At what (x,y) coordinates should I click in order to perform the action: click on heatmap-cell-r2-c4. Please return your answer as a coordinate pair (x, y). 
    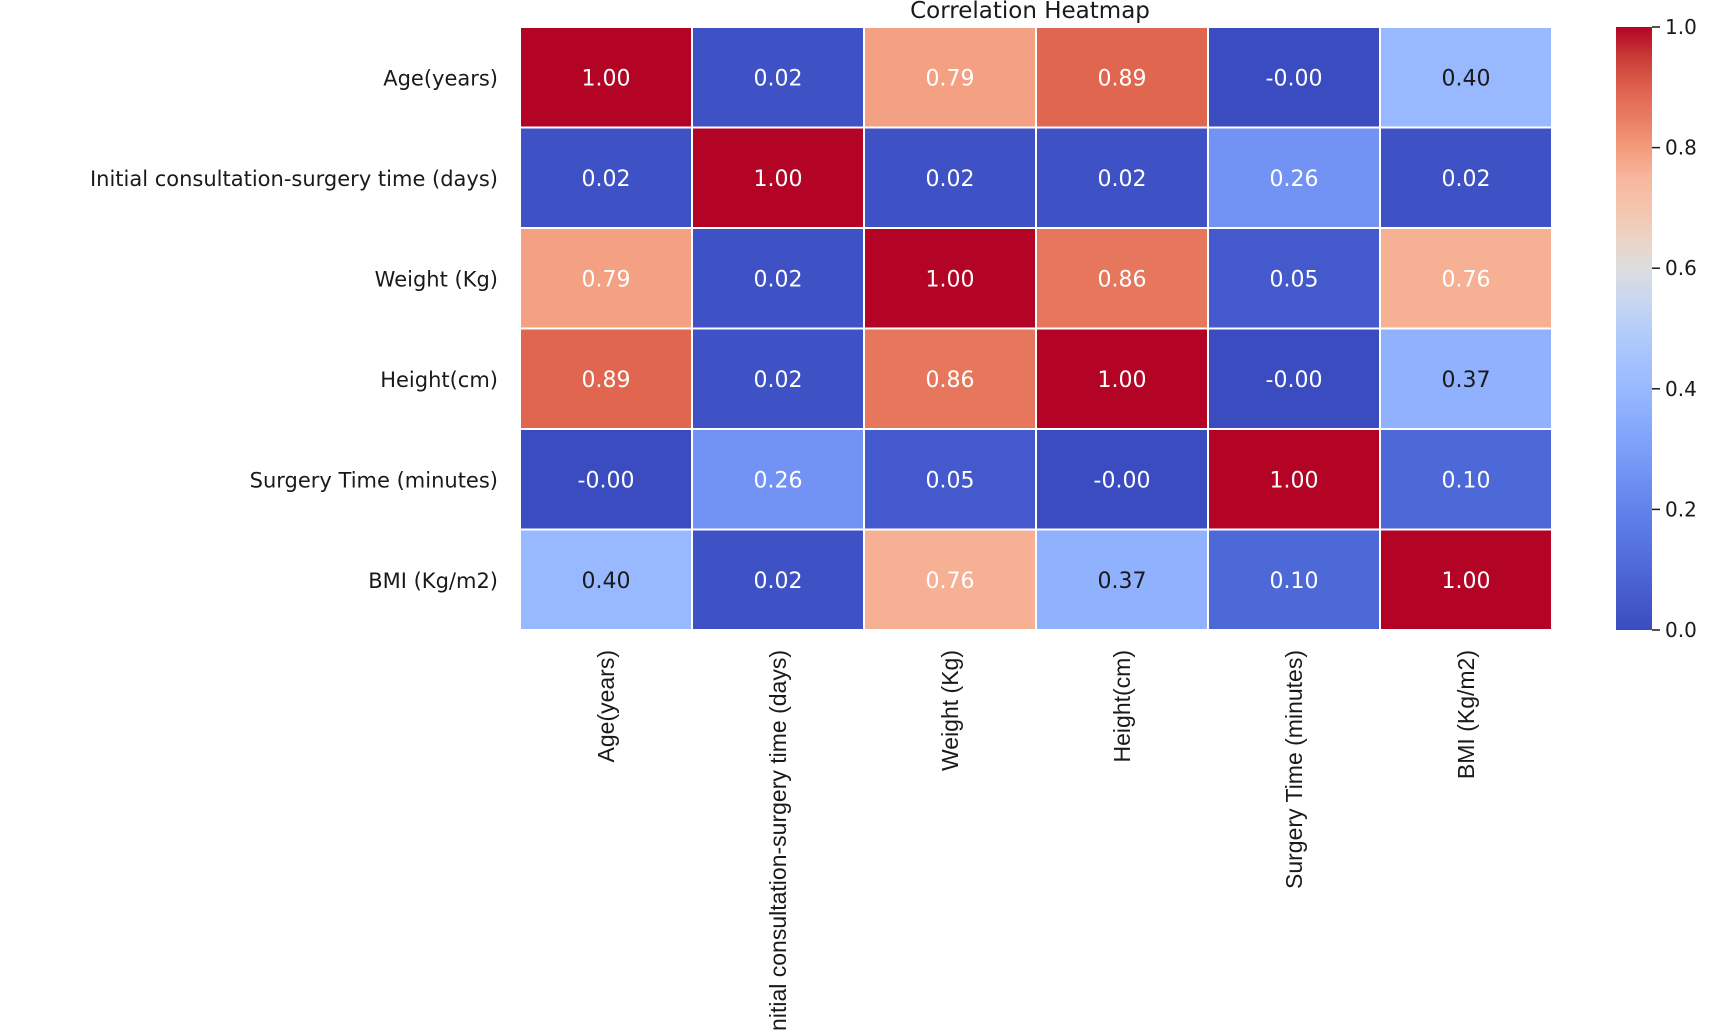
    Looking at the image, I should click on (1294, 278).